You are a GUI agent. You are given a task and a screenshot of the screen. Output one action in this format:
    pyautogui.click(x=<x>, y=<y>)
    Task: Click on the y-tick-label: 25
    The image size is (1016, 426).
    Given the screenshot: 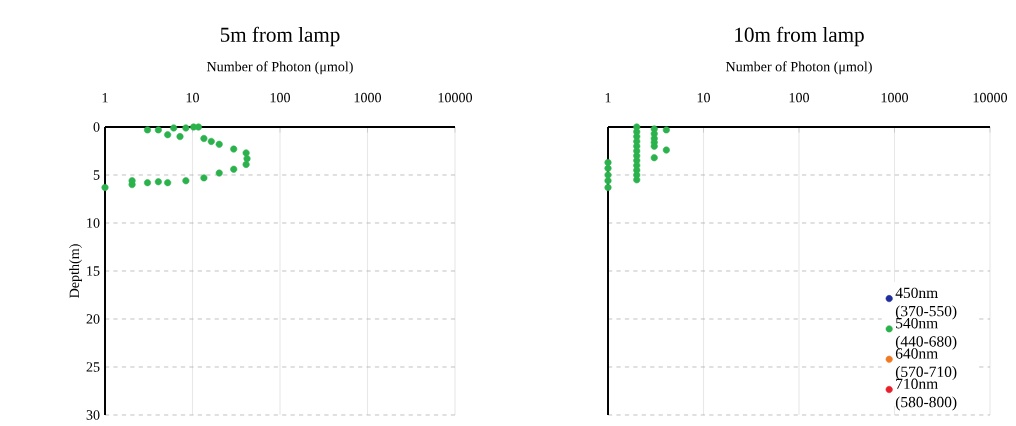 What is the action you would take?
    pyautogui.click(x=93, y=367)
    